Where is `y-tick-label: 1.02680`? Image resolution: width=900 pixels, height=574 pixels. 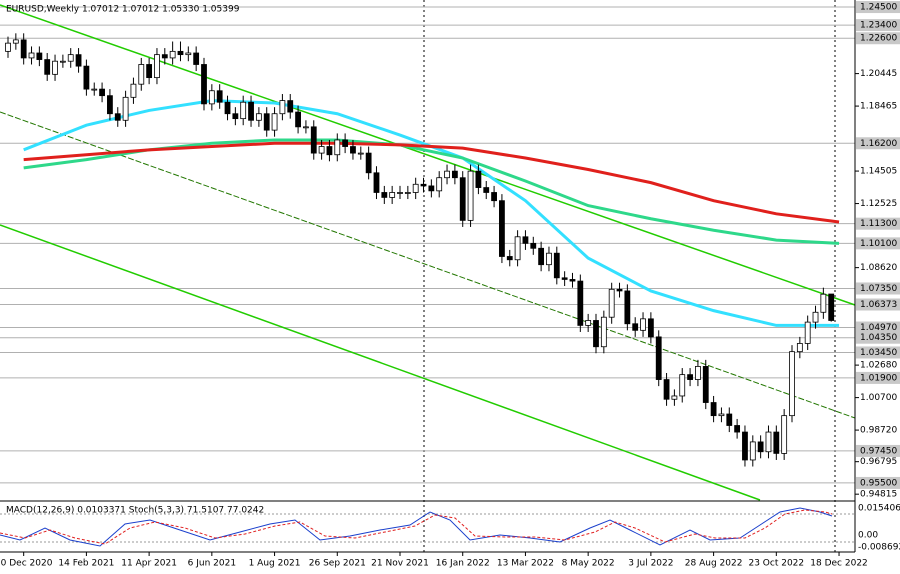 y-tick-label: 1.02680 is located at coordinates (878, 366).